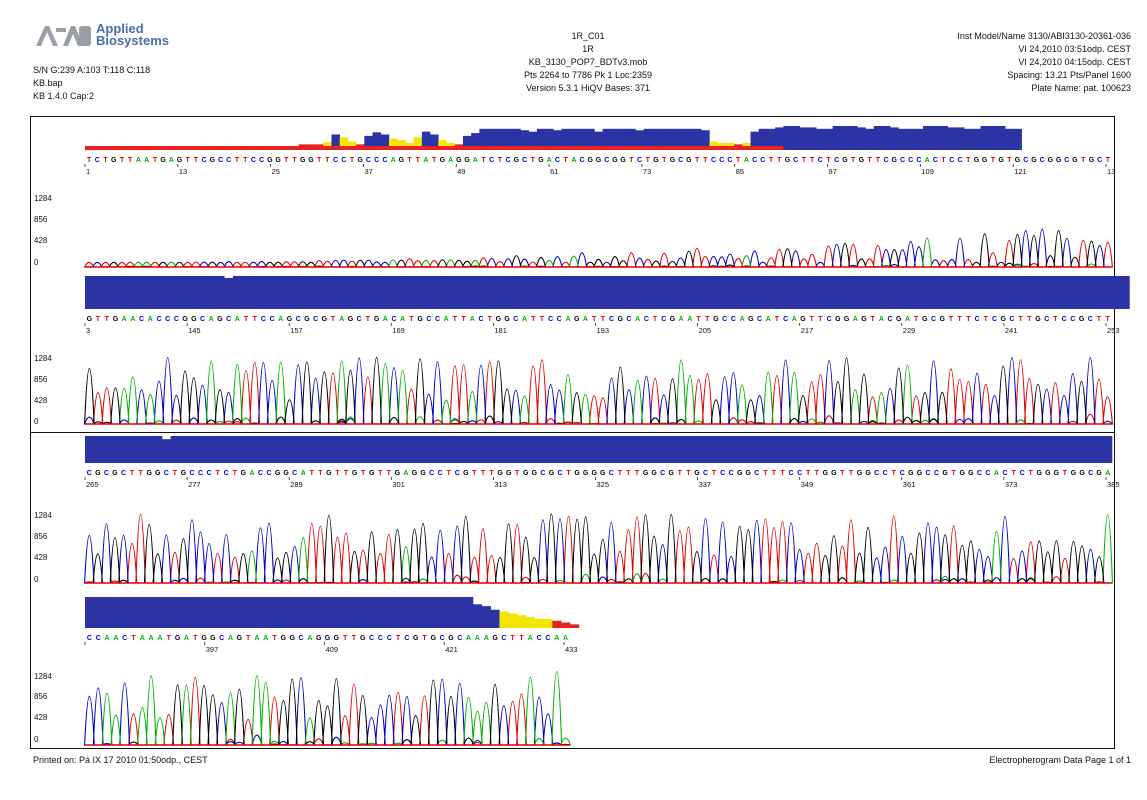  What do you see at coordinates (398, 330) in the screenshot?
I see `position-label: 169` at bounding box center [398, 330].